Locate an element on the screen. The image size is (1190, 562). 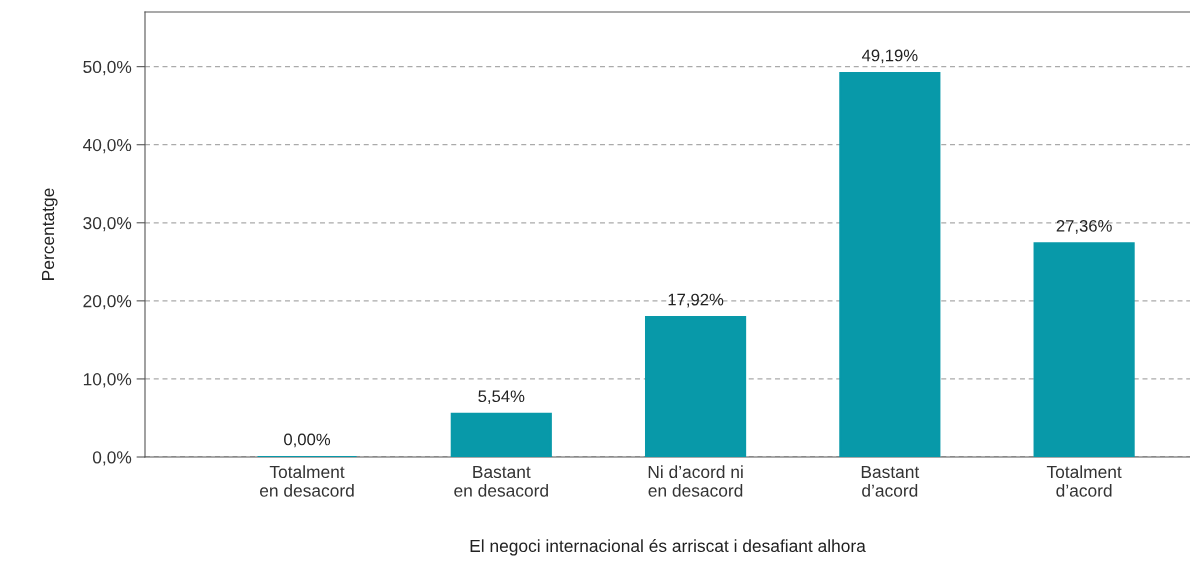
data-label: 27,36% is located at coordinates (1084, 226).